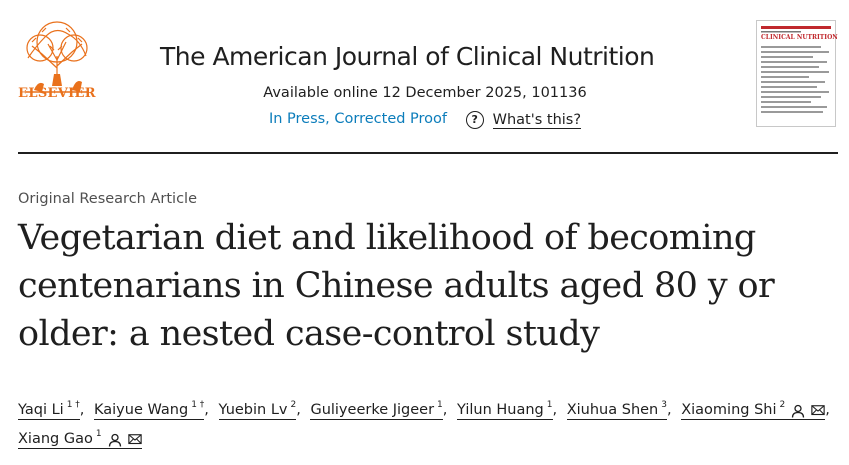 The width and height of the screenshot is (849, 465). I want to click on author-name: Yilun Huang, so click(500, 410).